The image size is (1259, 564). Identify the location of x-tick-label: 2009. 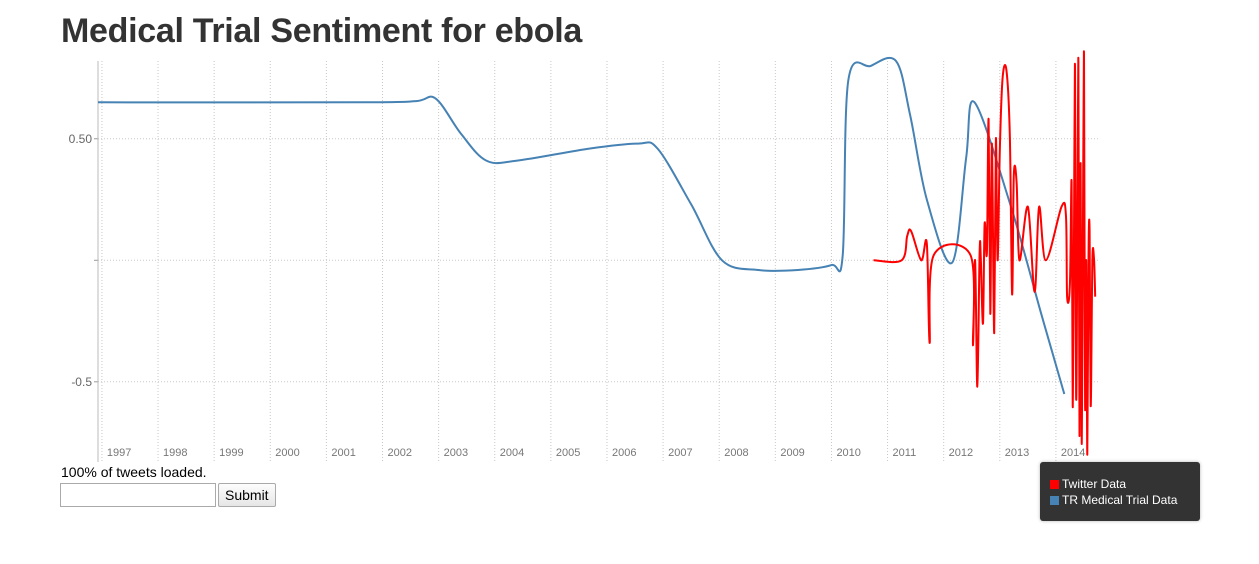
(792, 453).